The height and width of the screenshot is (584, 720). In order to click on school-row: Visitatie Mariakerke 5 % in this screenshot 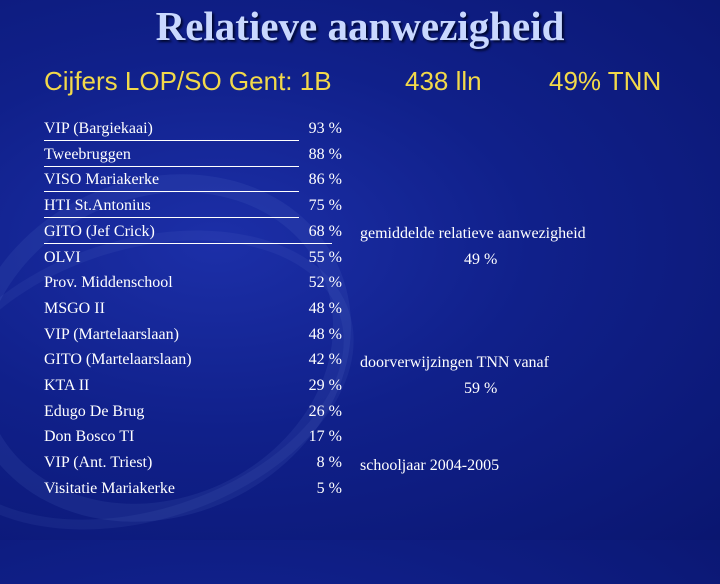, I will do `click(193, 492)`.